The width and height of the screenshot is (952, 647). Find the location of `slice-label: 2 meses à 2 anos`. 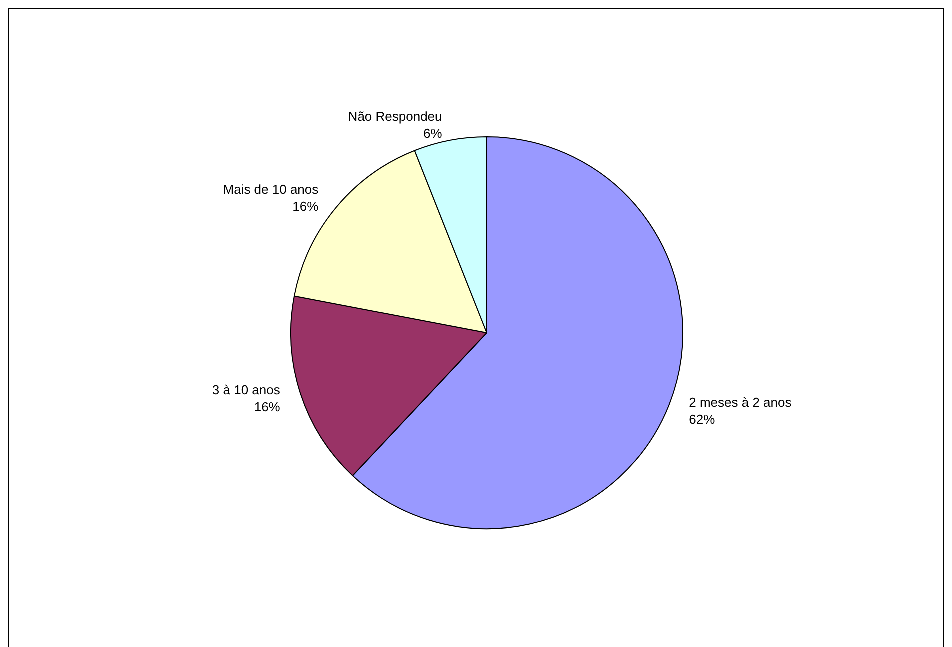

slice-label: 2 meses à 2 anos is located at coordinates (740, 402).